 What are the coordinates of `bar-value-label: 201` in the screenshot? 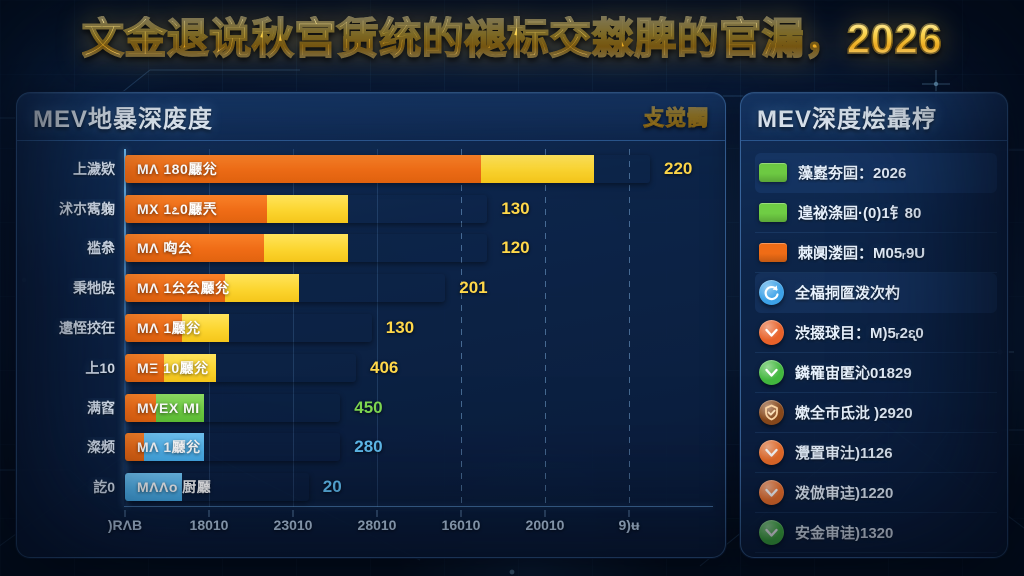 It's located at (473, 287).